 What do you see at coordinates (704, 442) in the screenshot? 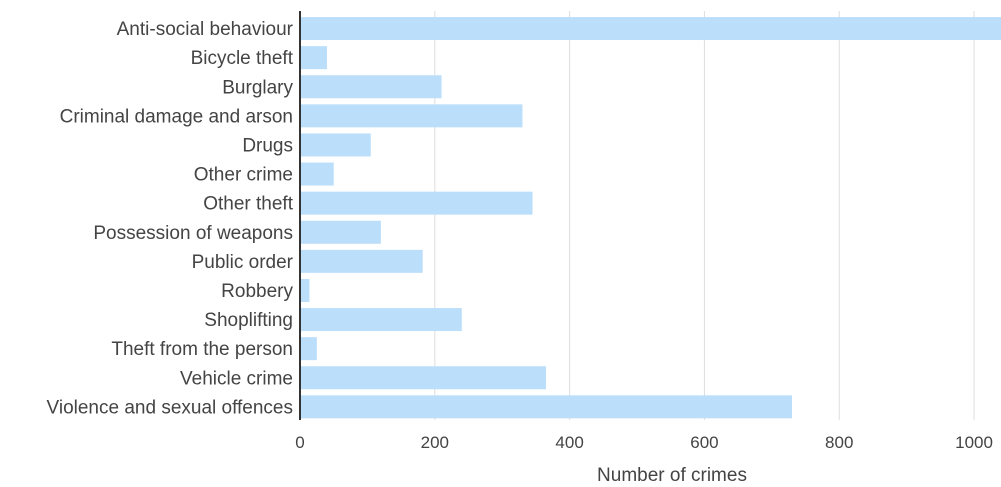
I see `x-tick-label: 600` at bounding box center [704, 442].